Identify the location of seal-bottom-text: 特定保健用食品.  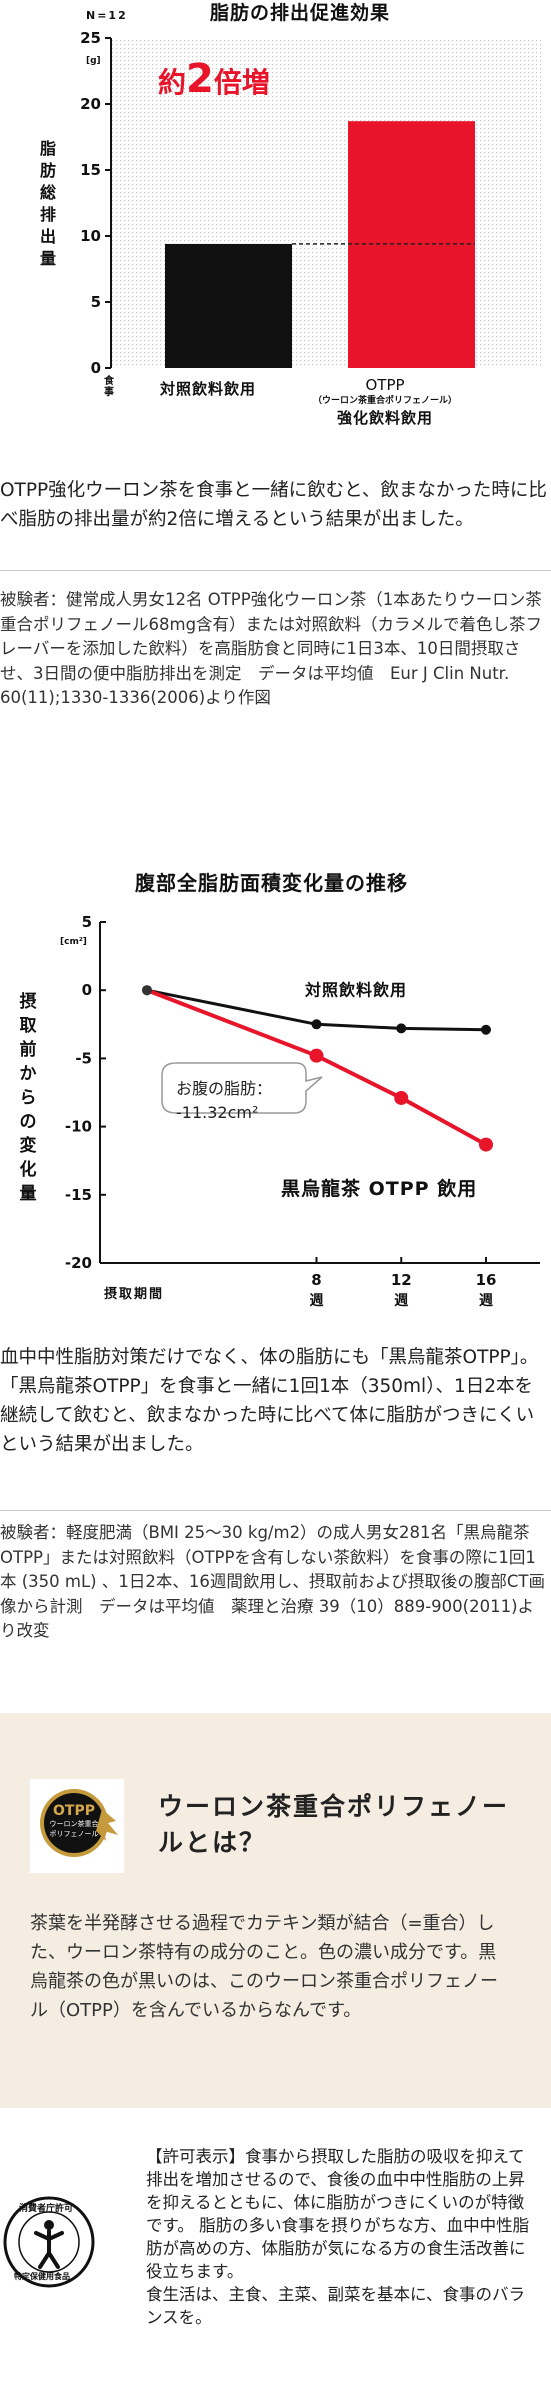
(42, 2276).